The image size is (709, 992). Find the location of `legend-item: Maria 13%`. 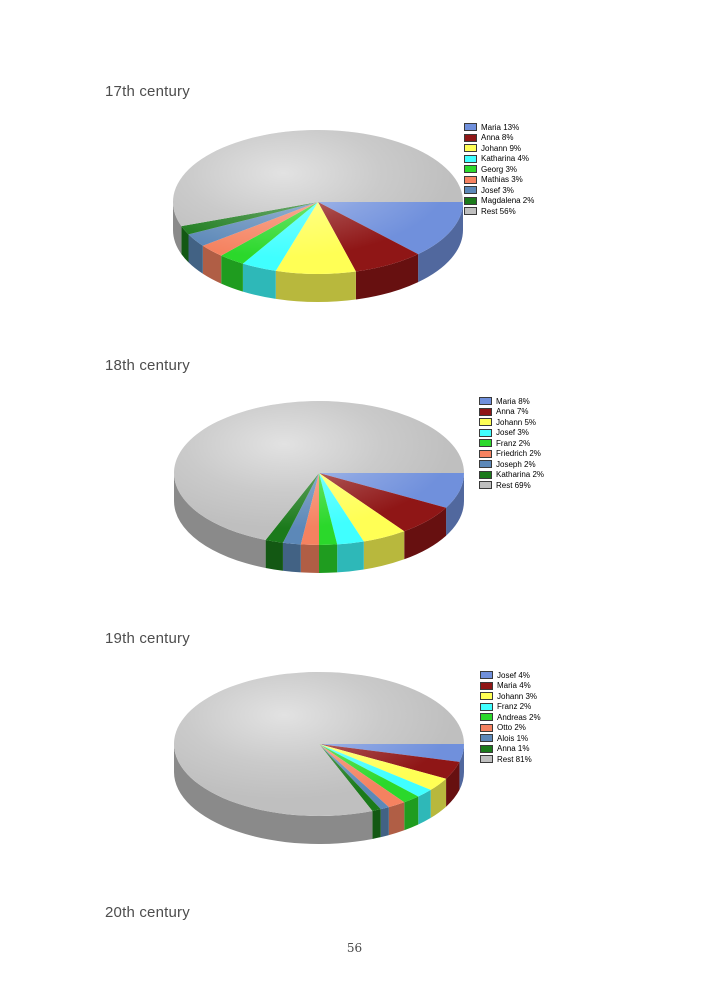

legend-item: Maria 13% is located at coordinates (499, 127).